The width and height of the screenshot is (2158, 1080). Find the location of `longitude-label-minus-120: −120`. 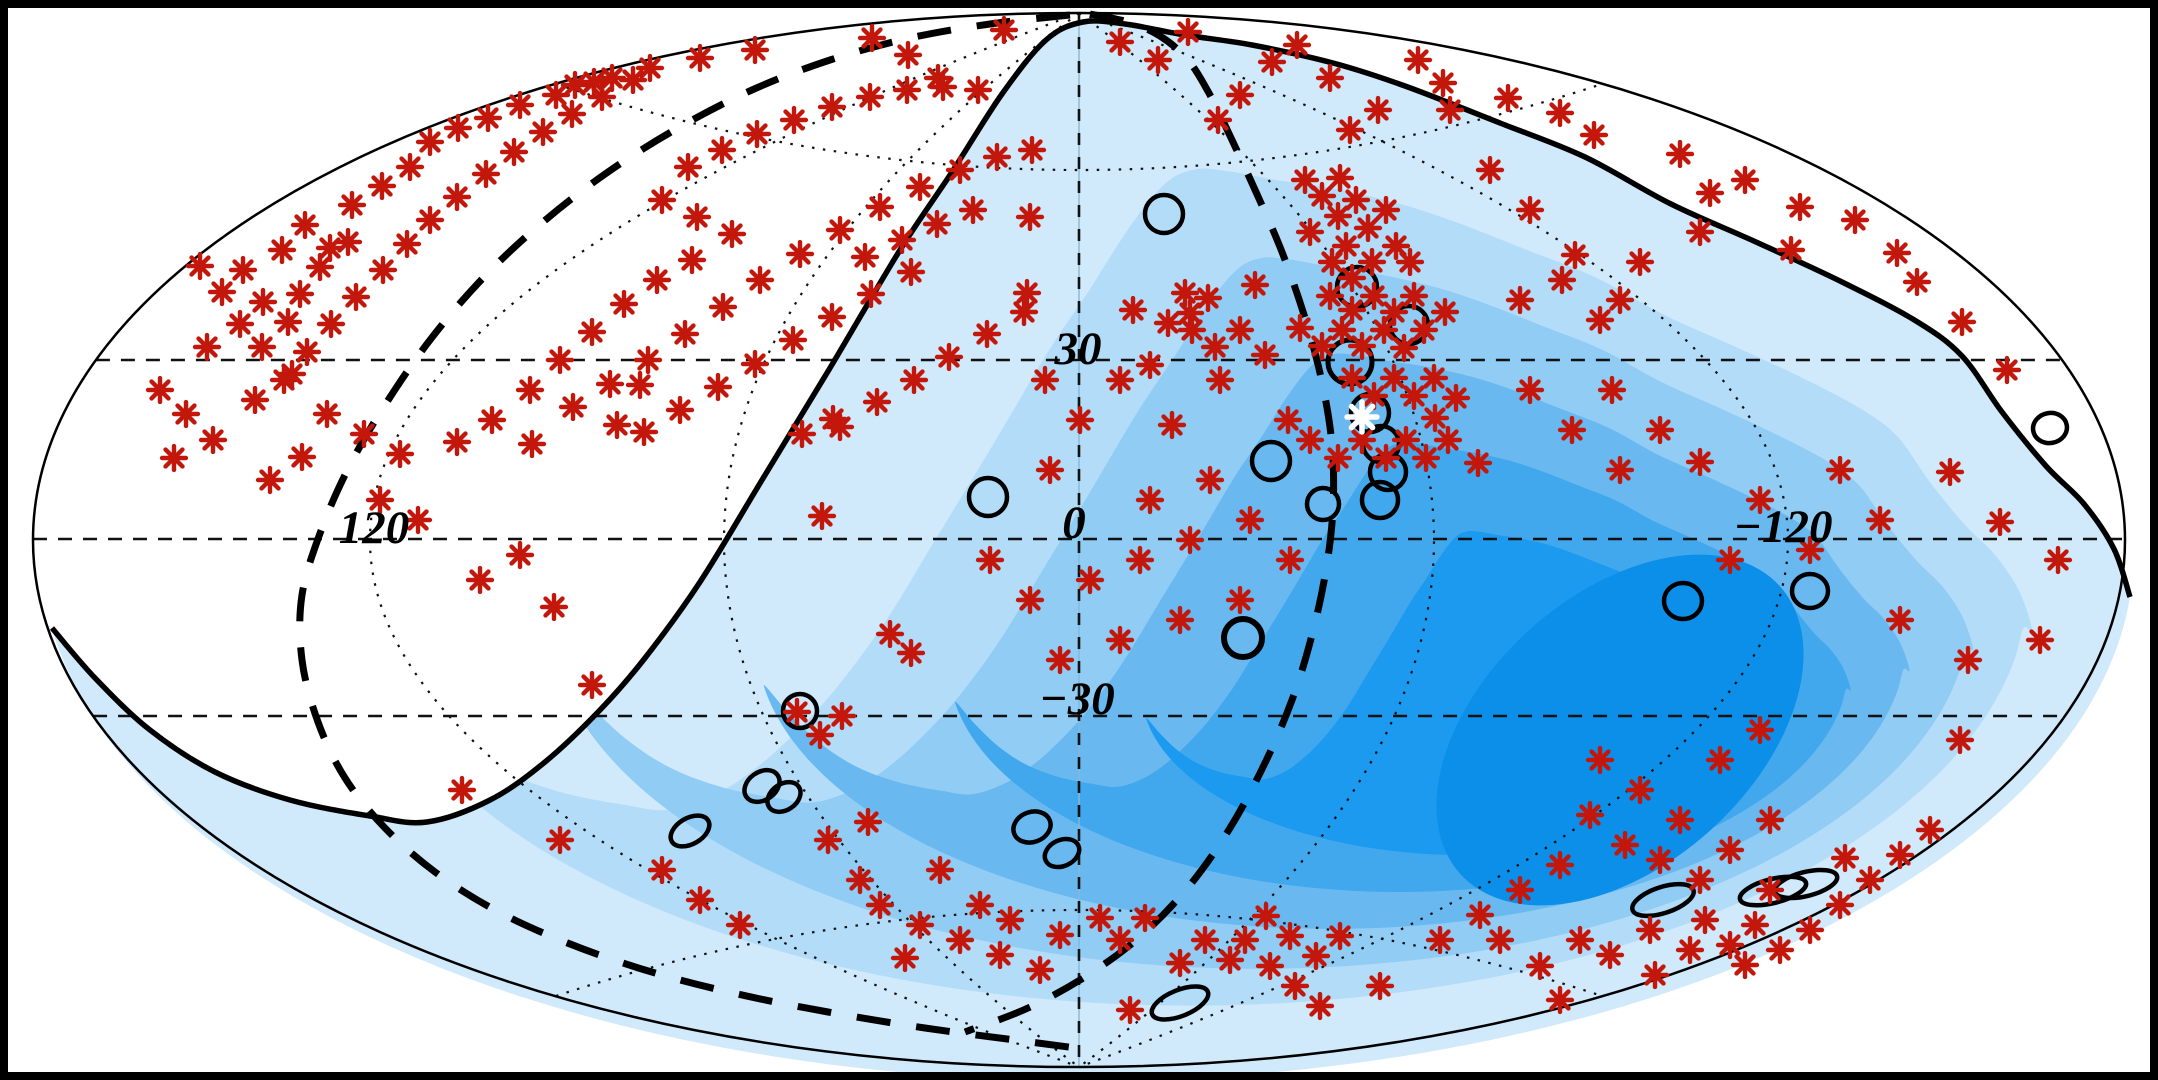

longitude-label-minus-120: −120 is located at coordinates (1783, 527).